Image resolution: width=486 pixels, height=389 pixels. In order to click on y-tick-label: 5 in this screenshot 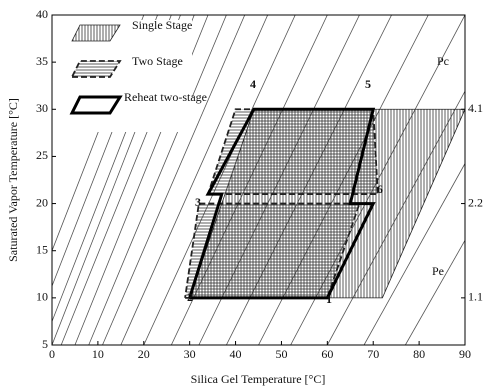, I will do `click(45, 344)`.